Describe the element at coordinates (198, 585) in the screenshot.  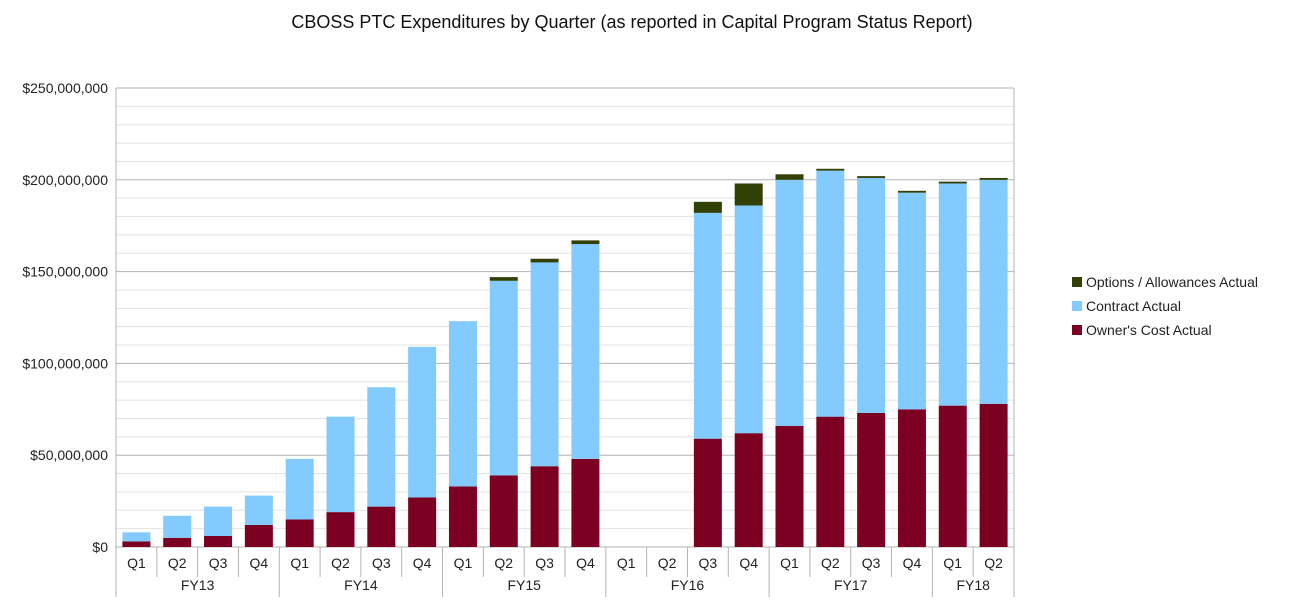
I see `x-group-label: FY13` at that location.